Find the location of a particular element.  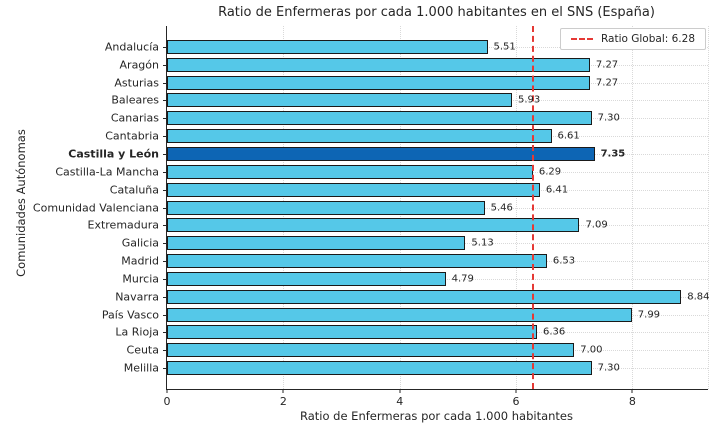

category-label: Madrid is located at coordinates (140, 261).